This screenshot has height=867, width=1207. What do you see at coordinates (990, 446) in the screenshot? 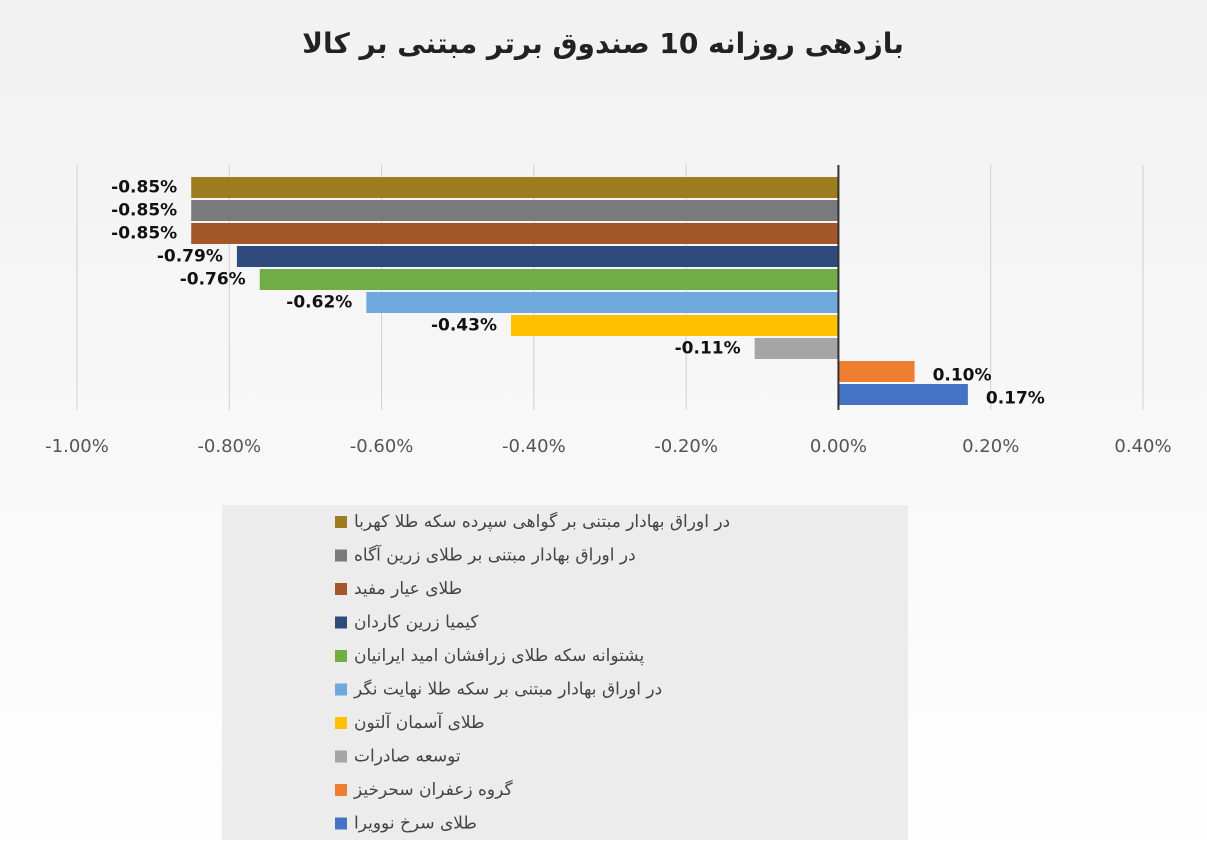
I see `x-tick-label: 0.20%` at bounding box center [990, 446].